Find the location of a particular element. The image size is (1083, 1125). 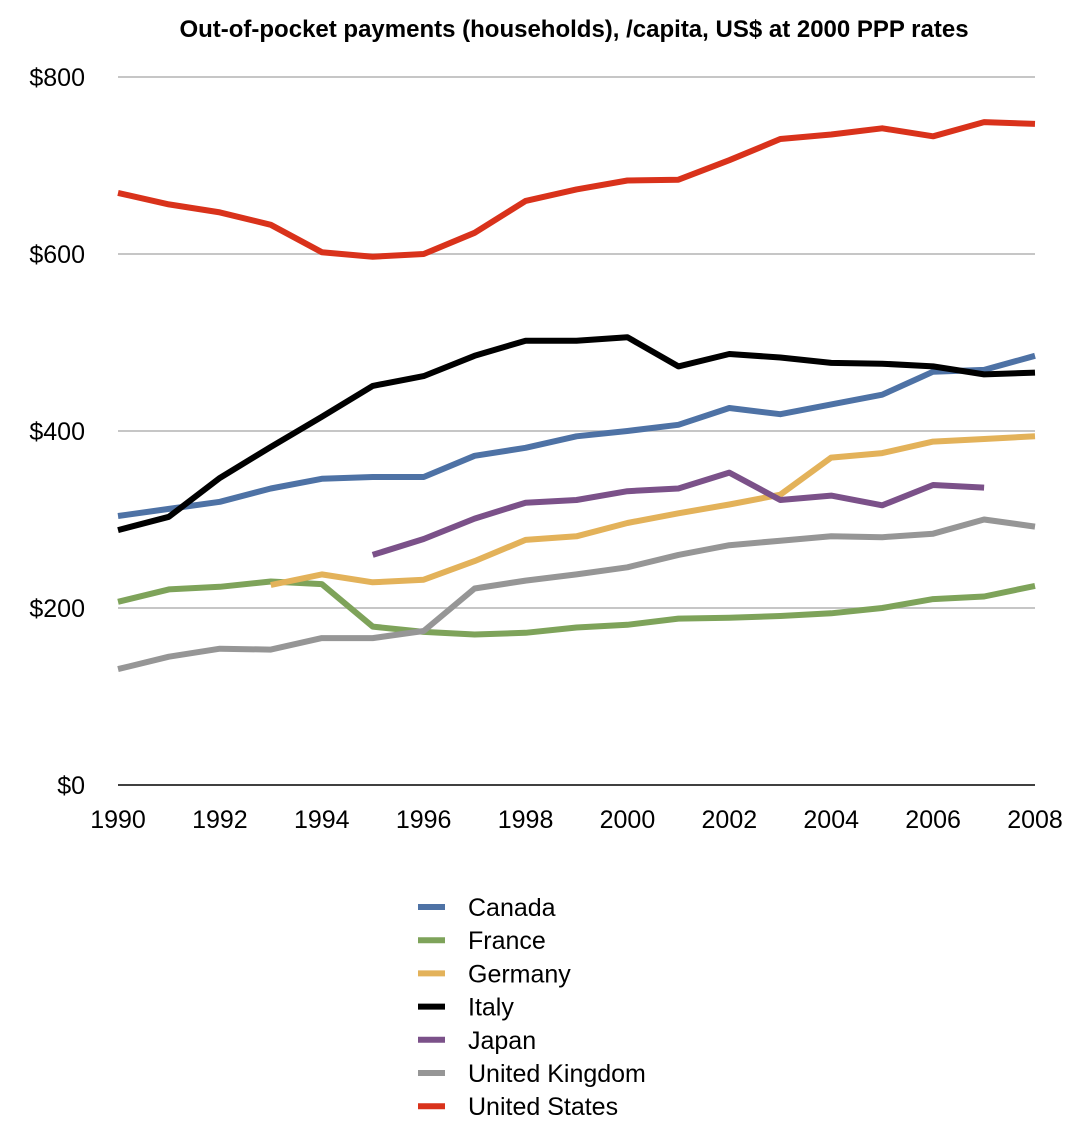

legend-label: France is located at coordinates (507, 941).